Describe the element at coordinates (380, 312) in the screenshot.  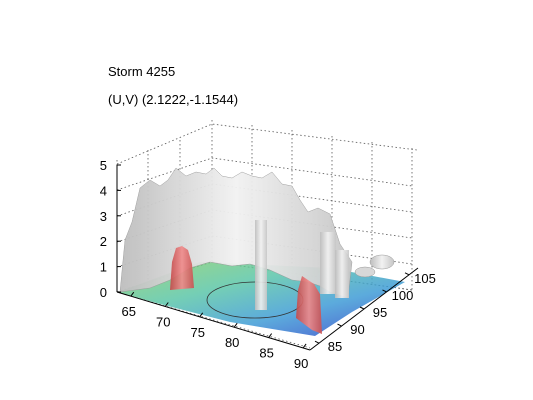
I see `y-tick-label: 95` at that location.